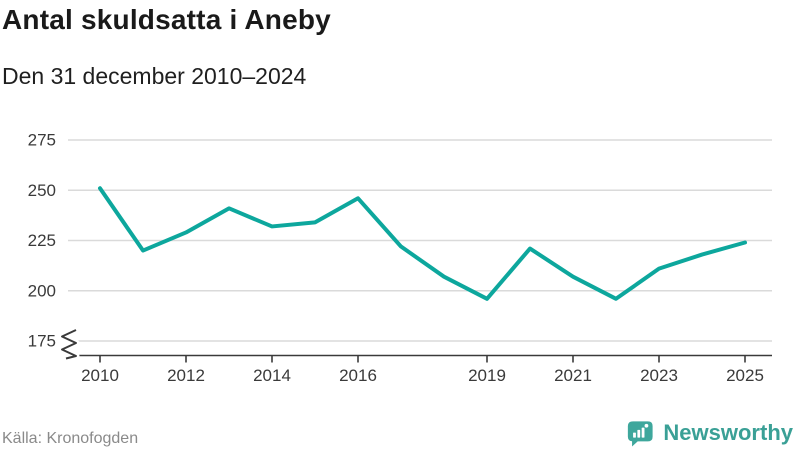 The height and width of the screenshot is (450, 800). Describe the element at coordinates (70, 438) in the screenshot. I see `source-text: Källa: Kronofogden` at that location.